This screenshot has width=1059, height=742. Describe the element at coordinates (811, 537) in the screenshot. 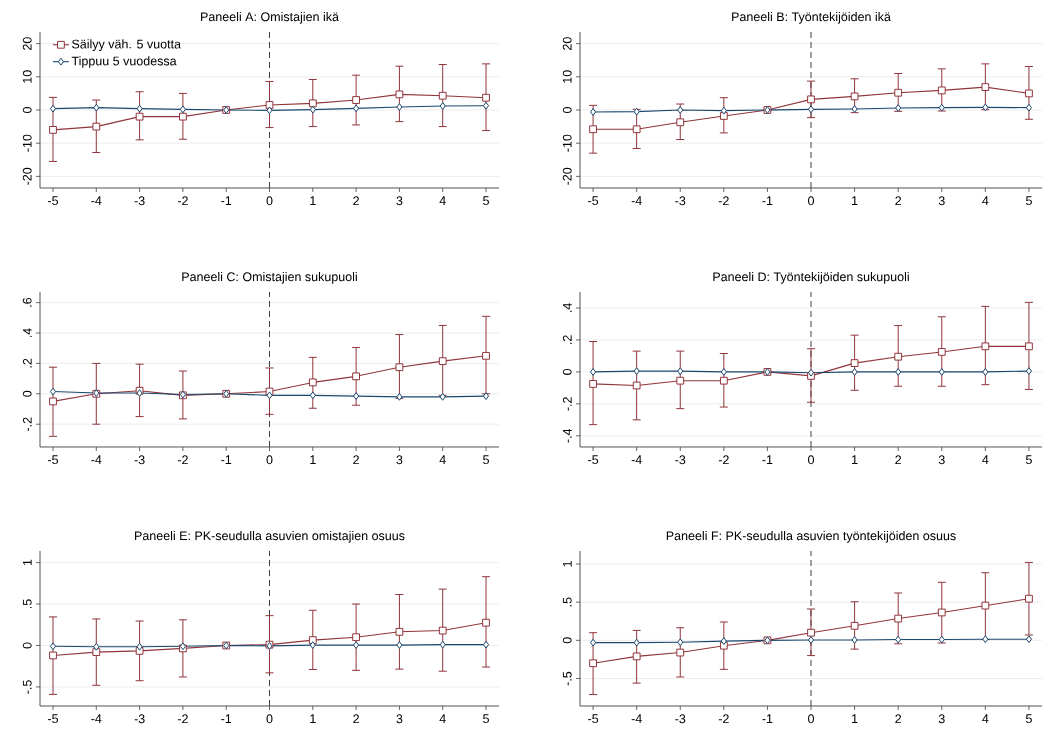

I see `chart-title: Paneeli F: PK-seudulla asuvien työntekijöiden osuus` at that location.